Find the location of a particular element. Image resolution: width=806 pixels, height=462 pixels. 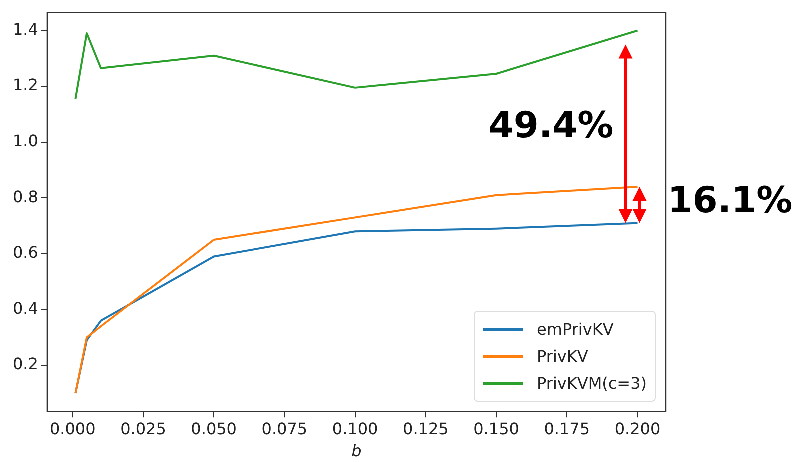

x-tick-label: 0.200 is located at coordinates (637, 428).